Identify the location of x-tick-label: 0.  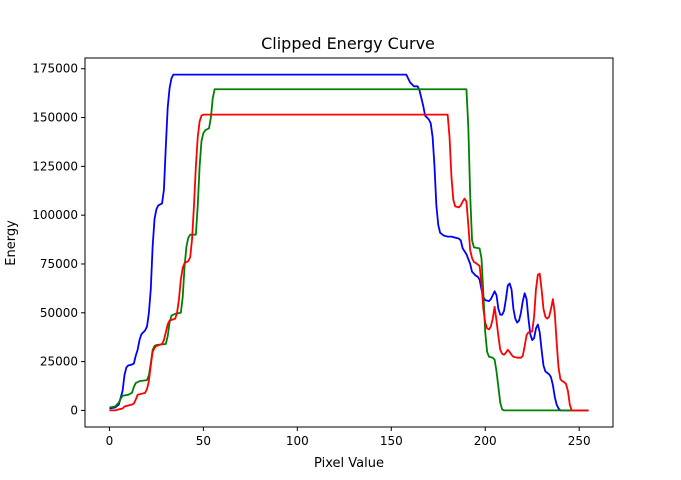
(110, 441).